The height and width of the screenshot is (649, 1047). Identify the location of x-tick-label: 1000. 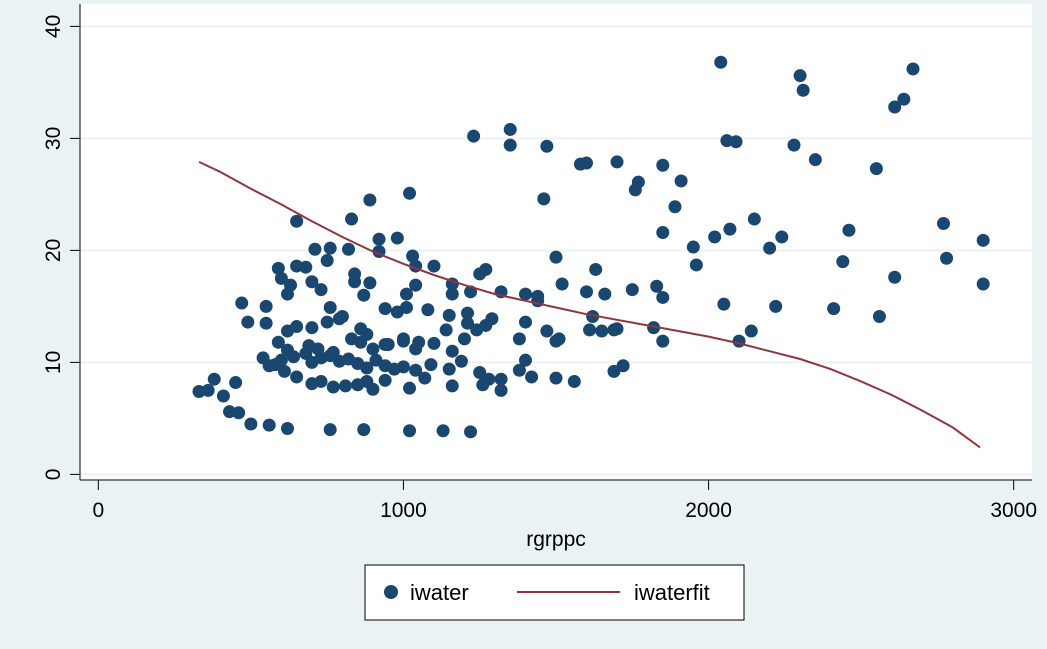
(403, 510).